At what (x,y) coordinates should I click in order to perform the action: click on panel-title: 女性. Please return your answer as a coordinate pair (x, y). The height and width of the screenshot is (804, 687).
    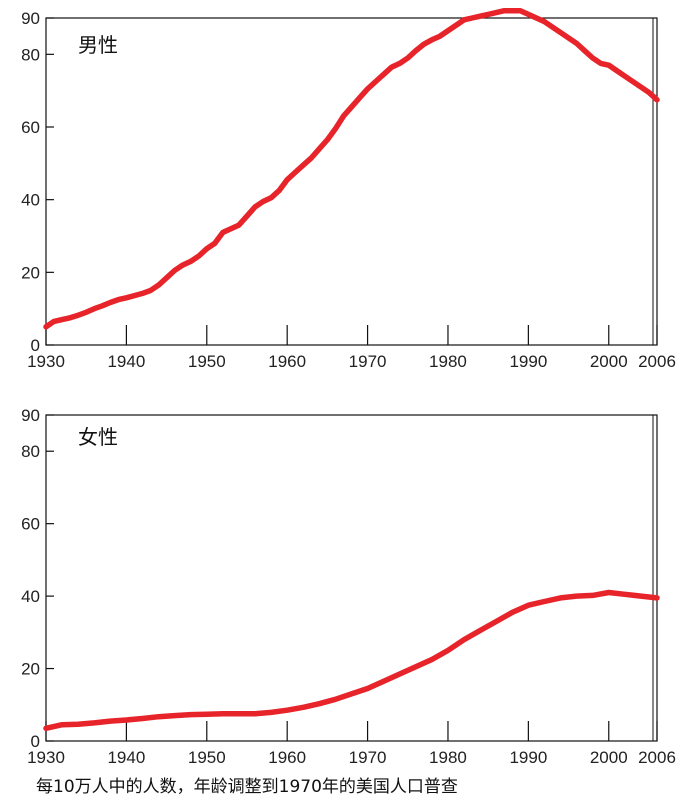
    Looking at the image, I should click on (98, 437).